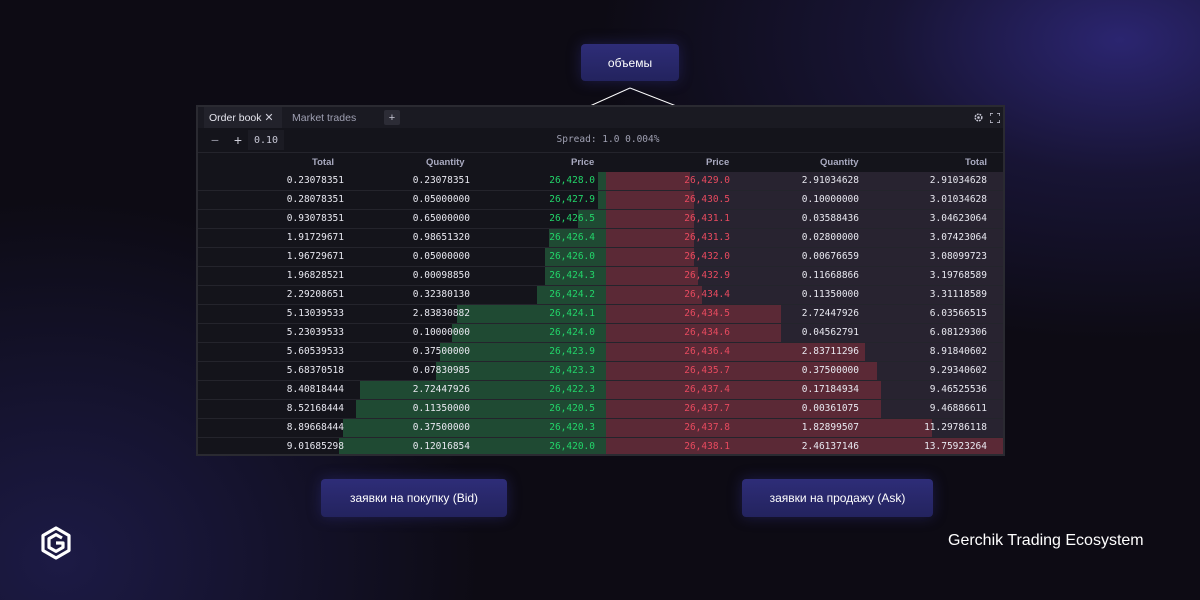  I want to click on ask-quantity-cell: 2.72447926, so click(830, 313).